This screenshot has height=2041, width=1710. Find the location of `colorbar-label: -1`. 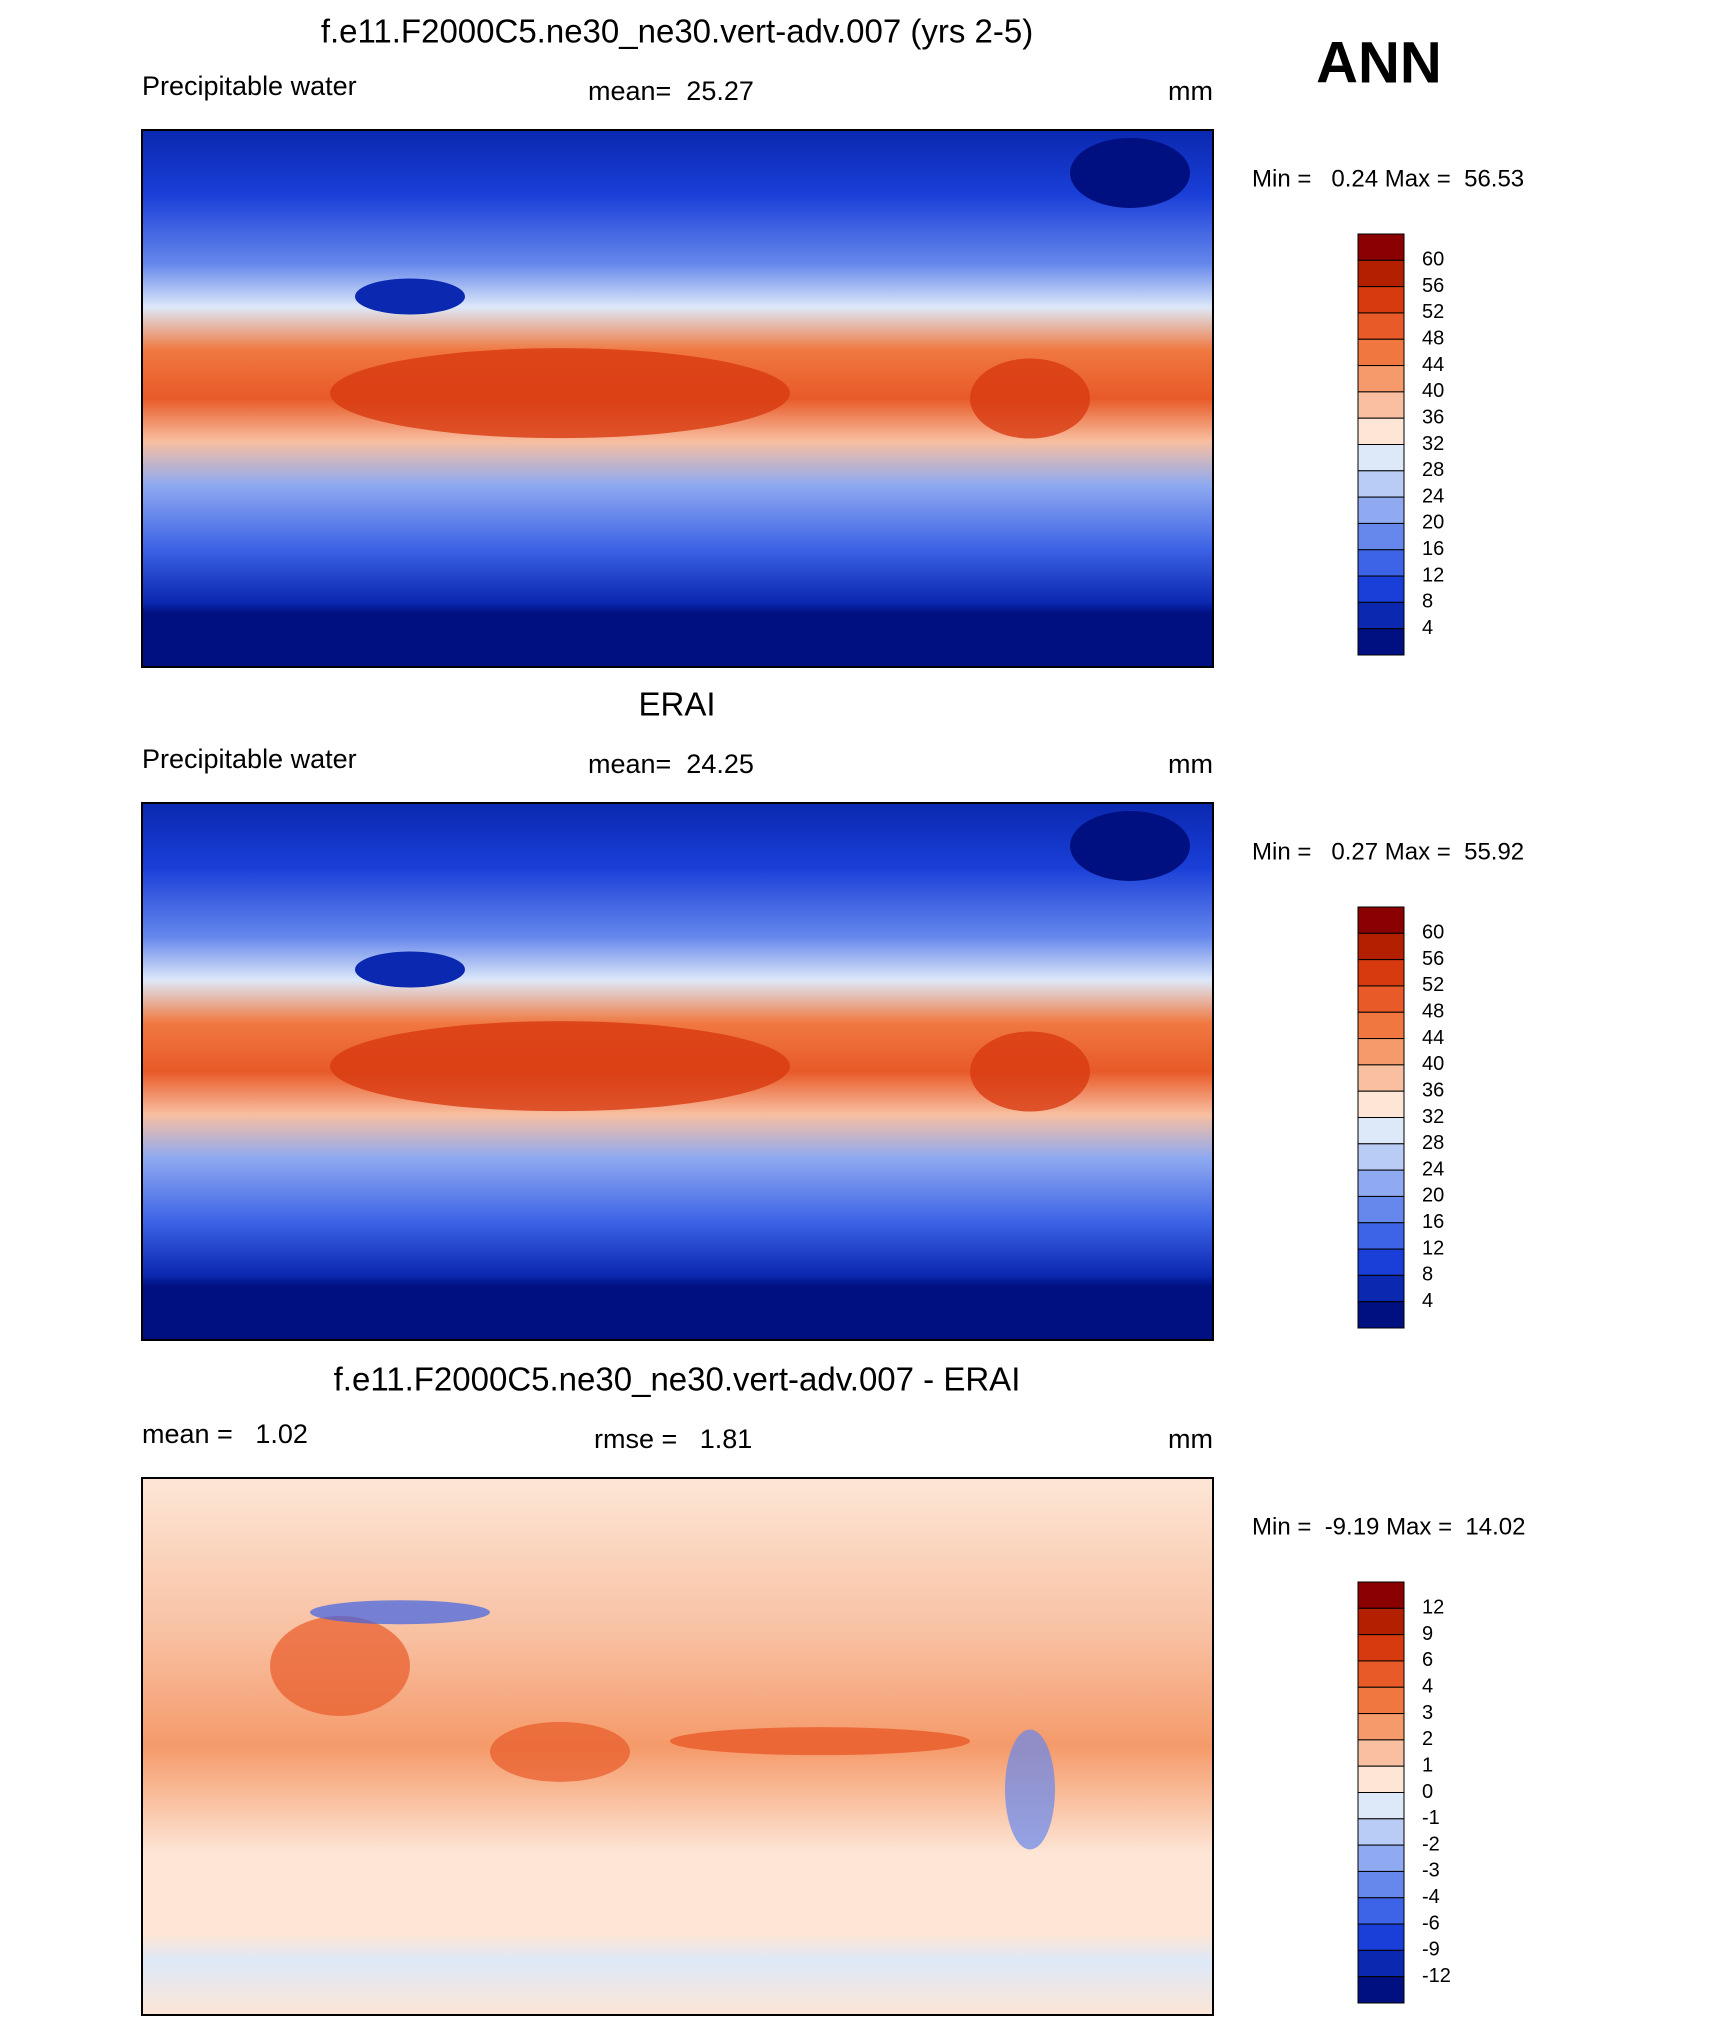

colorbar-label: -1 is located at coordinates (1431, 1818).